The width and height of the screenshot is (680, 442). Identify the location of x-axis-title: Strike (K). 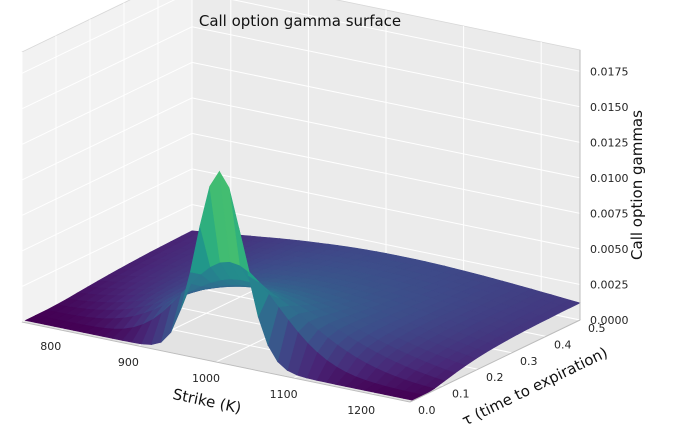
(207, 401).